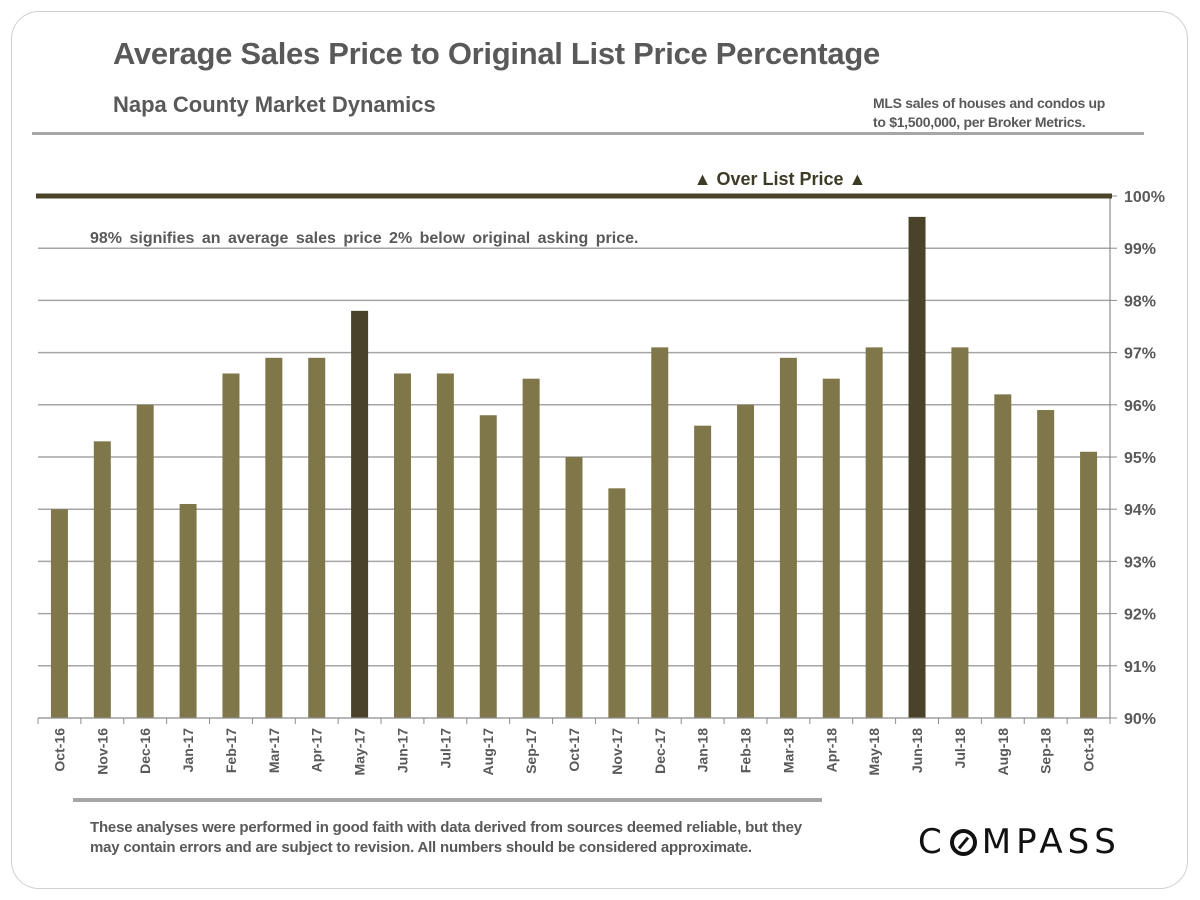  Describe the element at coordinates (746, 750) in the screenshot. I see `x-tick-label: Feb-18` at that location.